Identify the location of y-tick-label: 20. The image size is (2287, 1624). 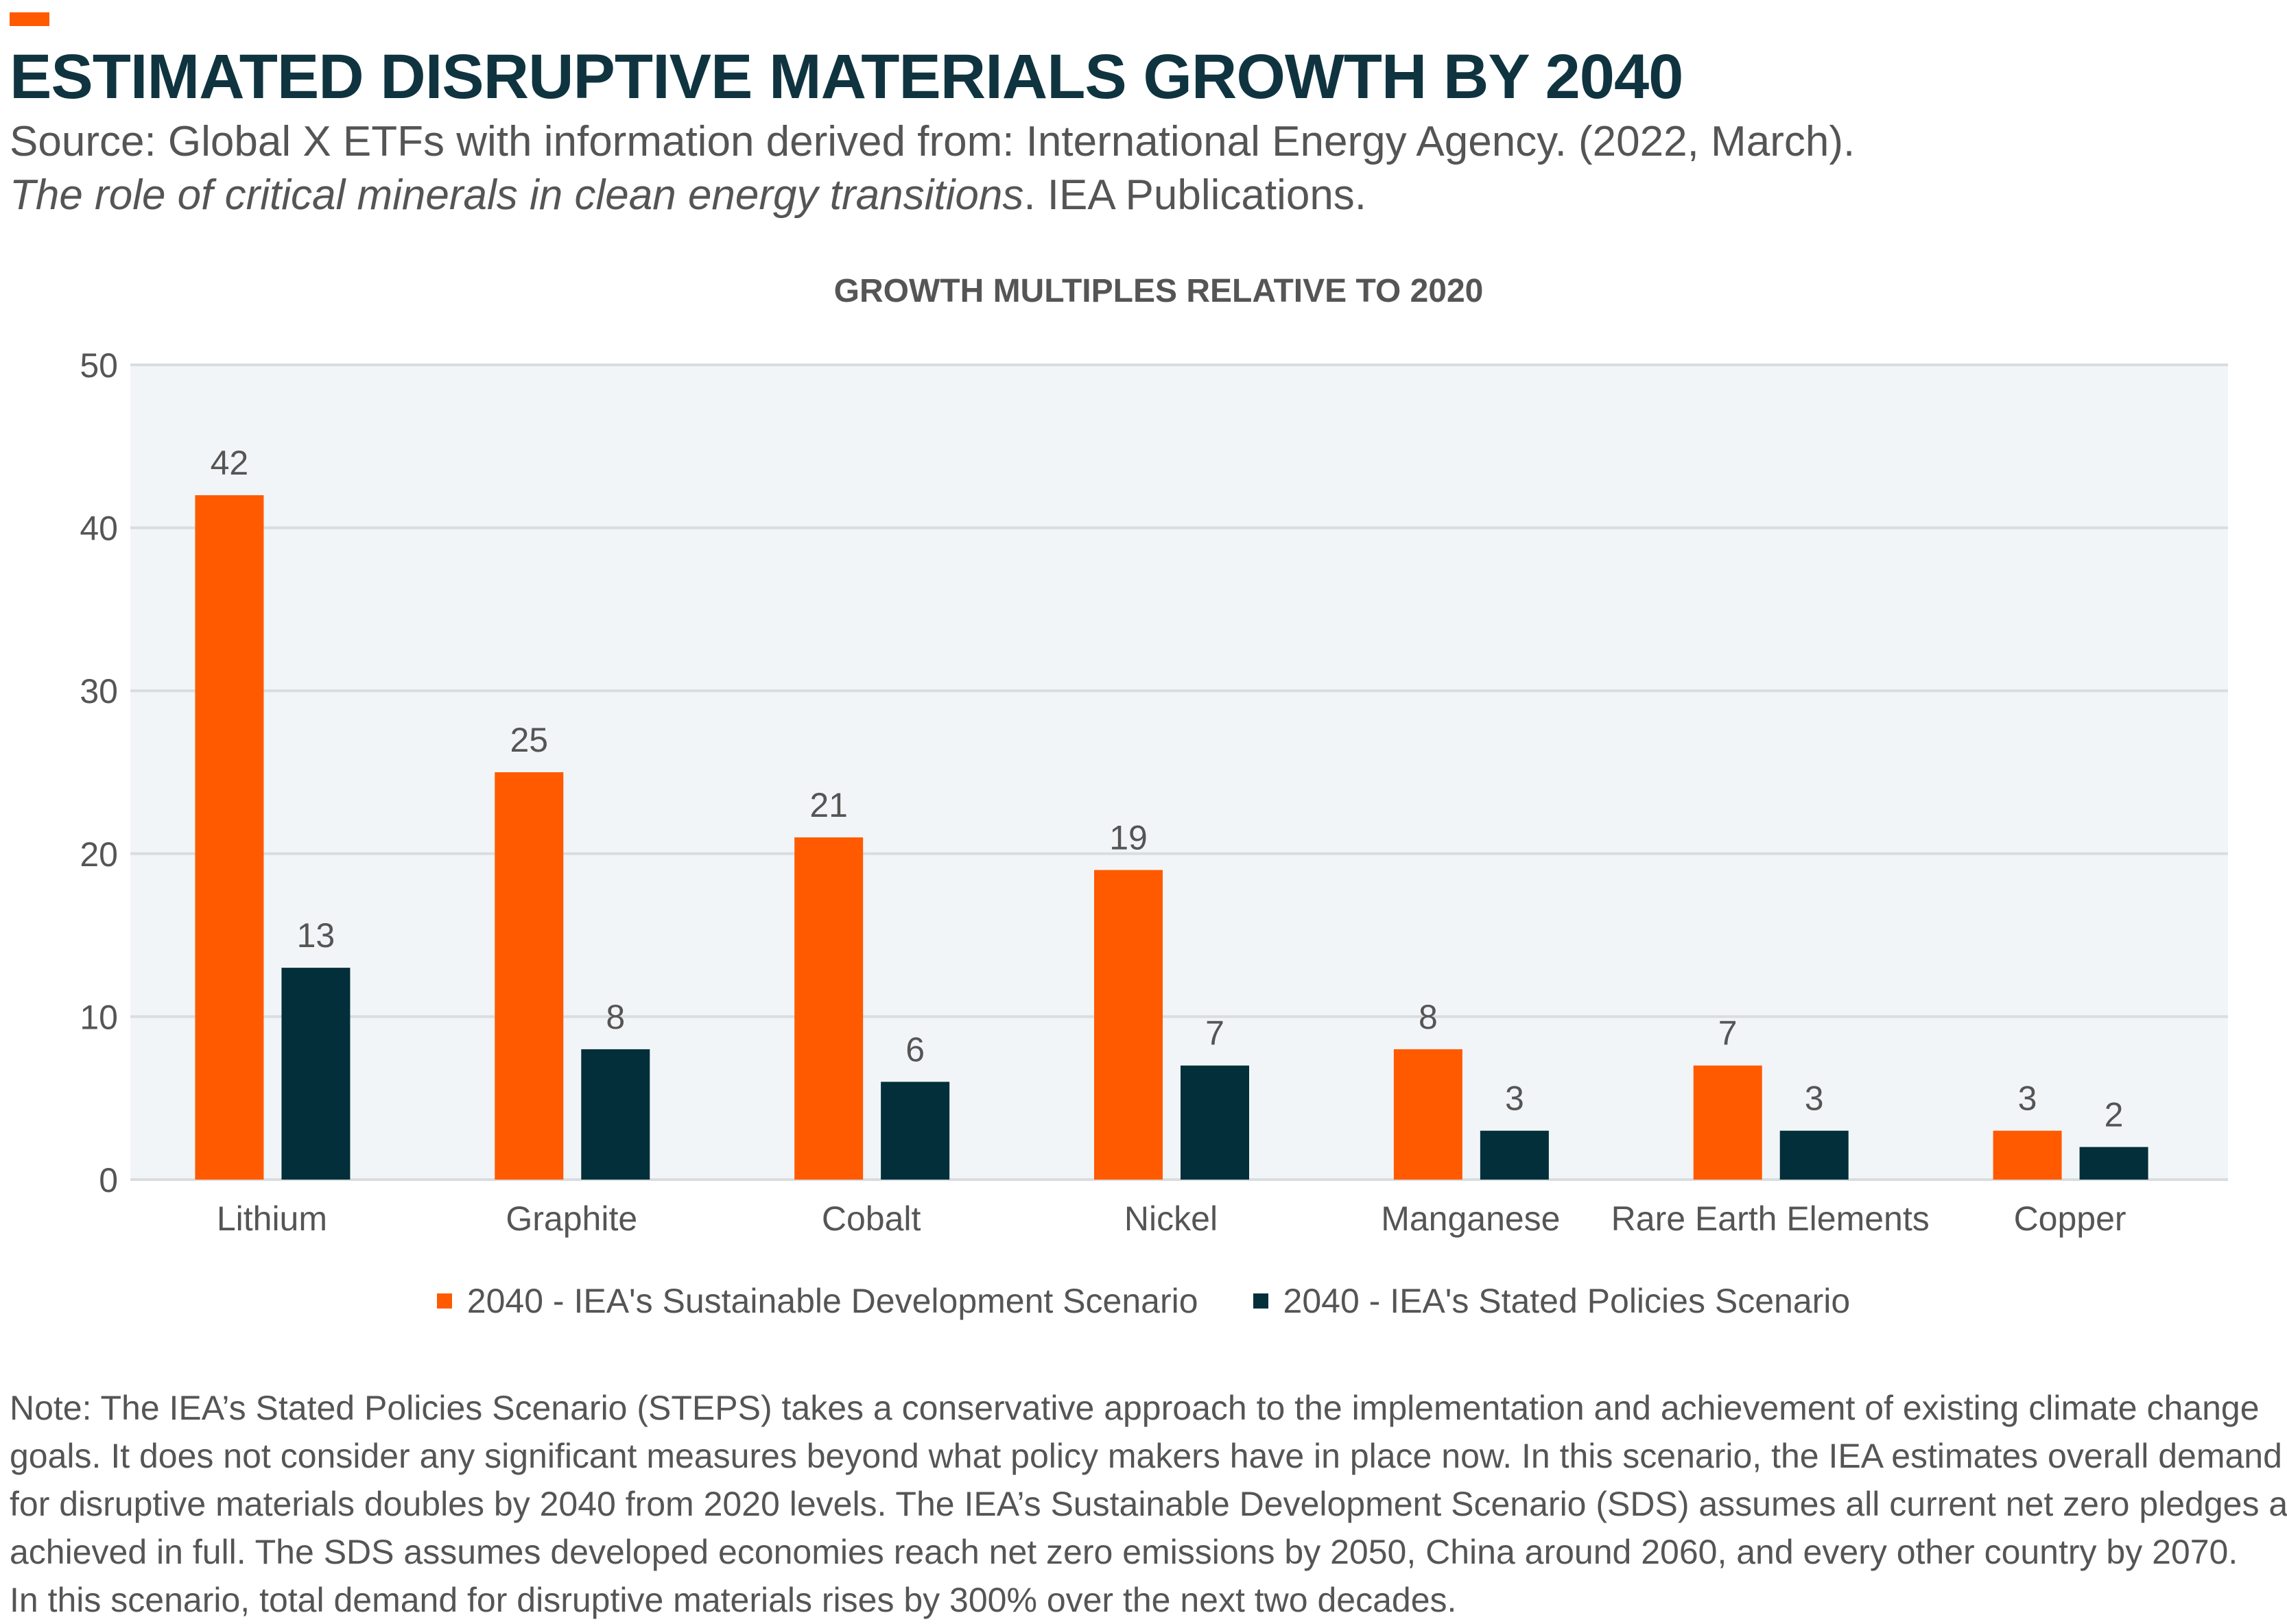
(99, 854).